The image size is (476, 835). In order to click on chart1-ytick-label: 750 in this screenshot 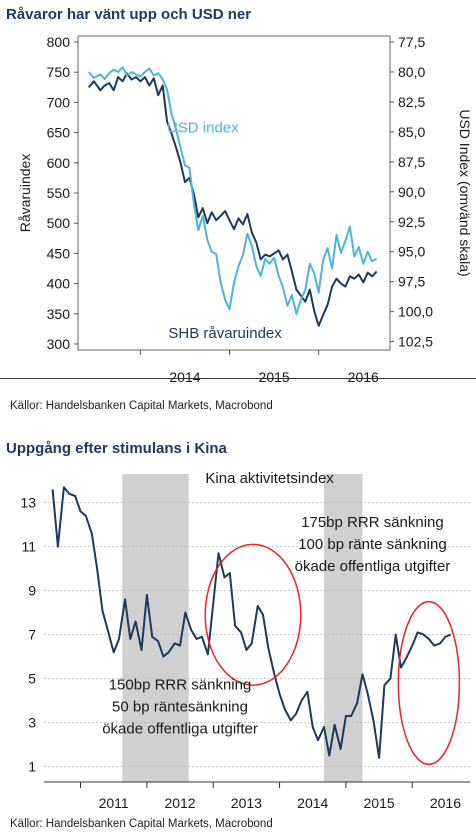, I will do `click(59, 72)`.